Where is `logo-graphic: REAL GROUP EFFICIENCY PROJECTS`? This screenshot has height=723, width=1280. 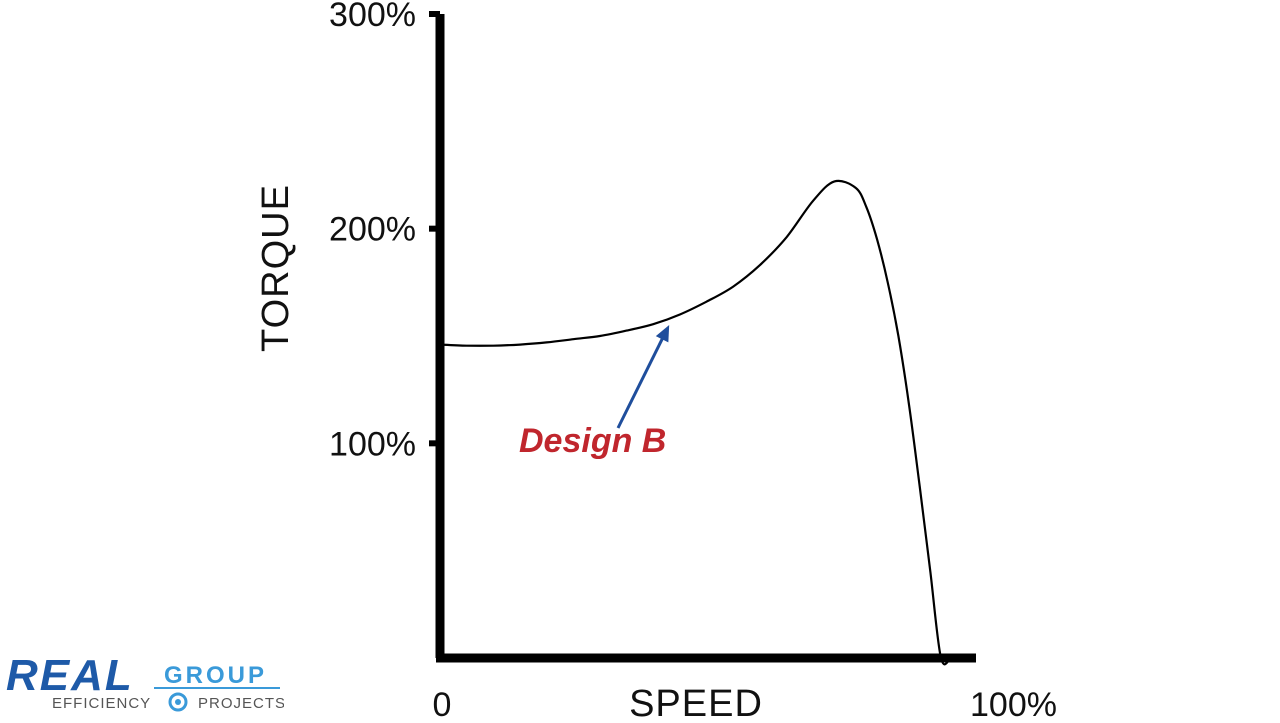 logo-graphic: REAL GROUP EFFICIENCY PROJECTS is located at coordinates (145, 681).